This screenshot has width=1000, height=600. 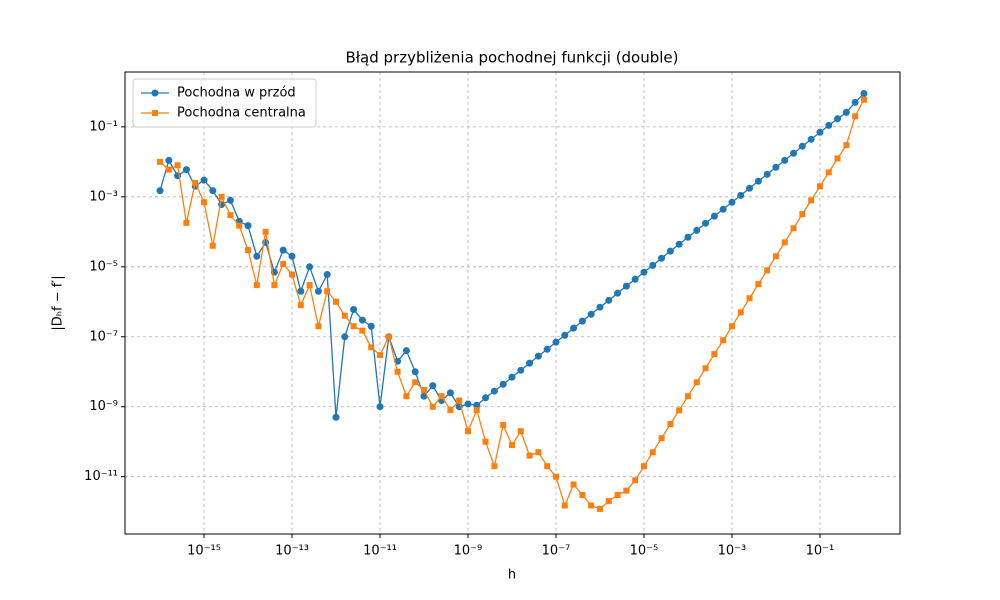 I want to click on x-tick-label: 10⁻¹³, so click(x=292, y=551).